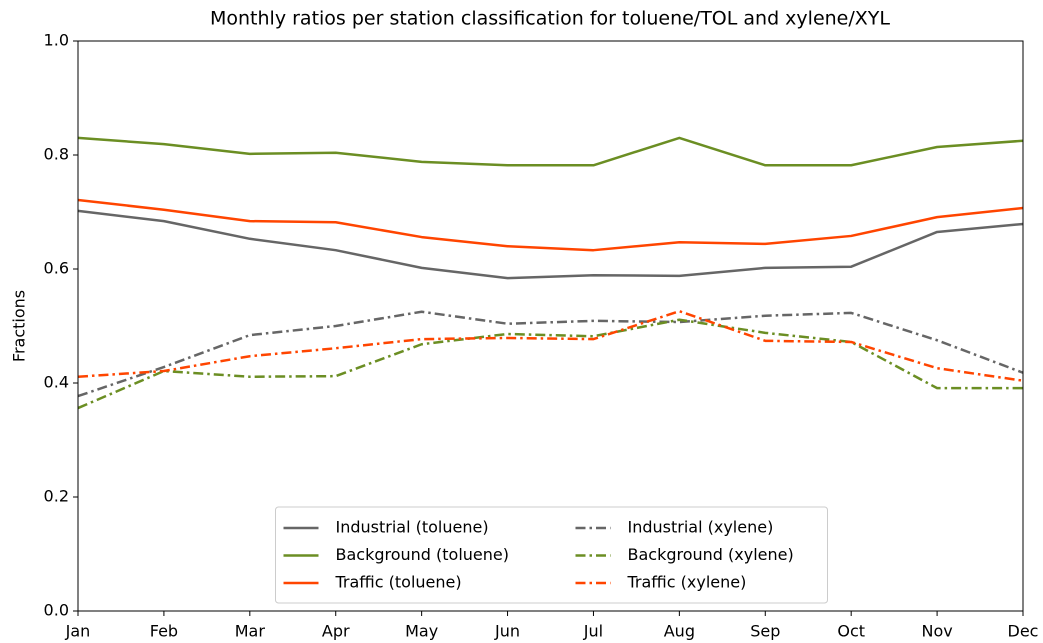 The image size is (1043, 643). Describe the element at coordinates (507, 631) in the screenshot. I see `x-tick-label: Jun` at that location.